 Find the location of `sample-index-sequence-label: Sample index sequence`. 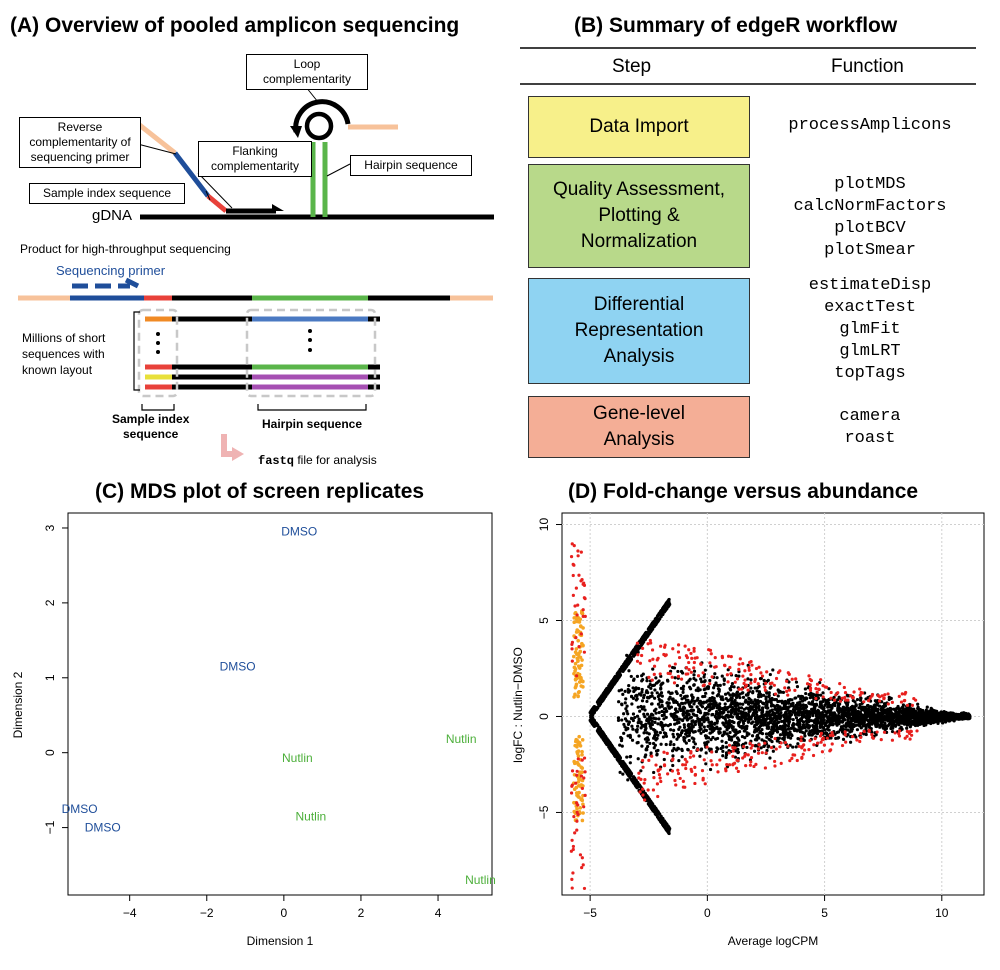

sample-index-sequence-label: Sample index sequence is located at coordinates (107, 193).